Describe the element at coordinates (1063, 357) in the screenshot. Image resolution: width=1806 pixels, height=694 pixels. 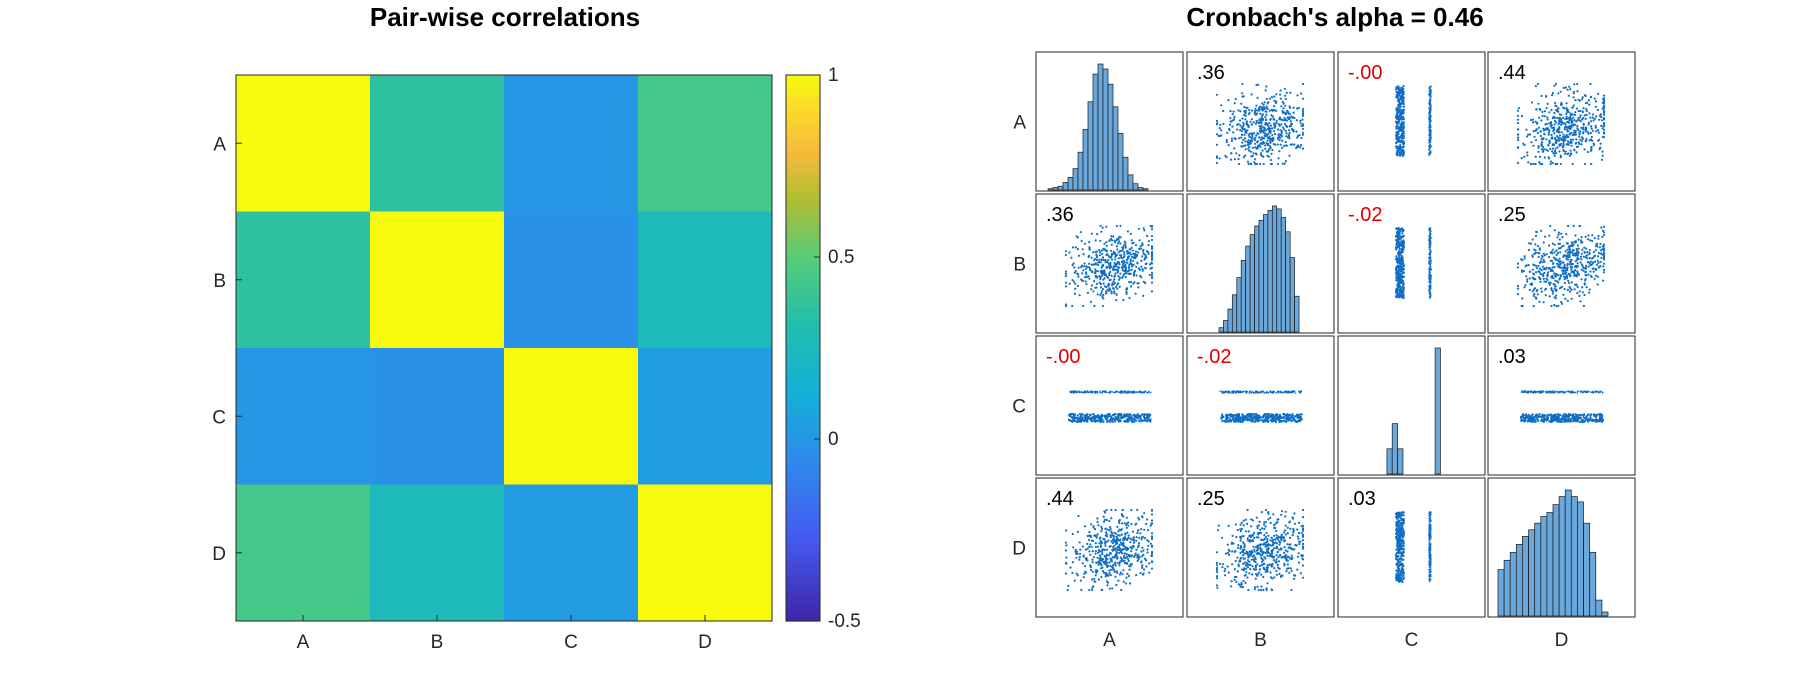
I see `correlation-label: -.00` at that location.